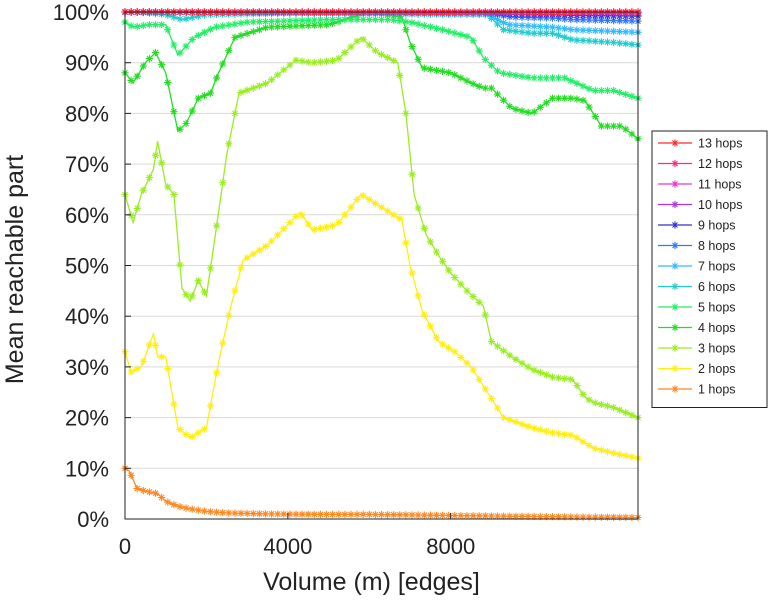  I want to click on legend-label: 9 hops, so click(717, 226).